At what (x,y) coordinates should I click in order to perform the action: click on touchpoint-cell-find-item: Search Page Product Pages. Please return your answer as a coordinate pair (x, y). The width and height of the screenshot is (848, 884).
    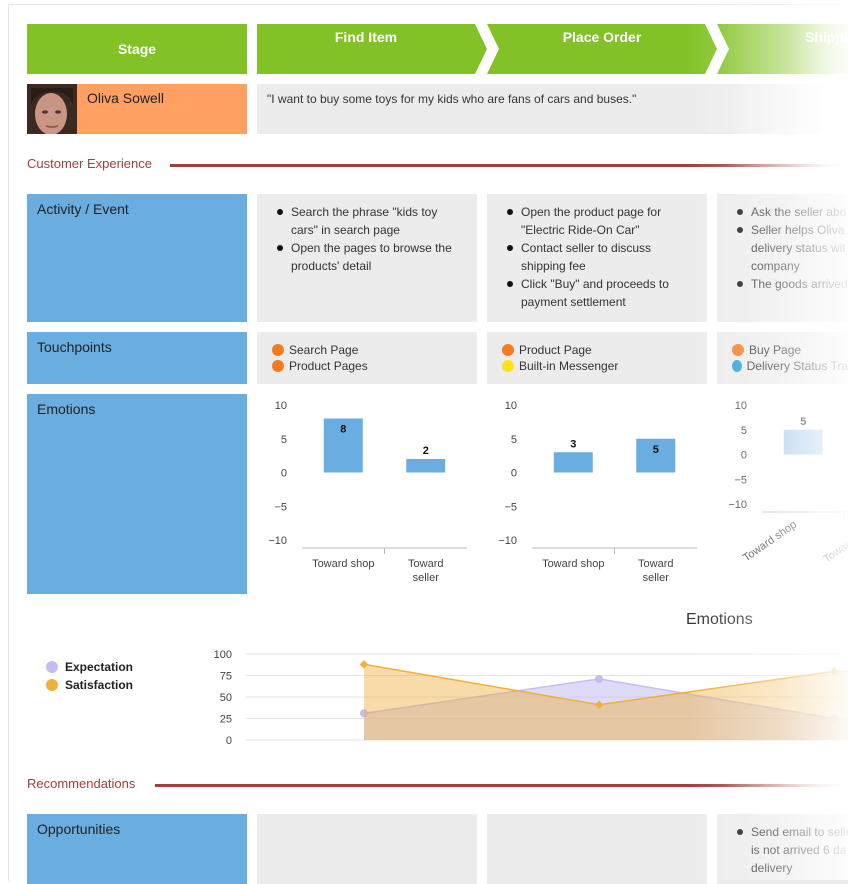
    Looking at the image, I should click on (367, 358).